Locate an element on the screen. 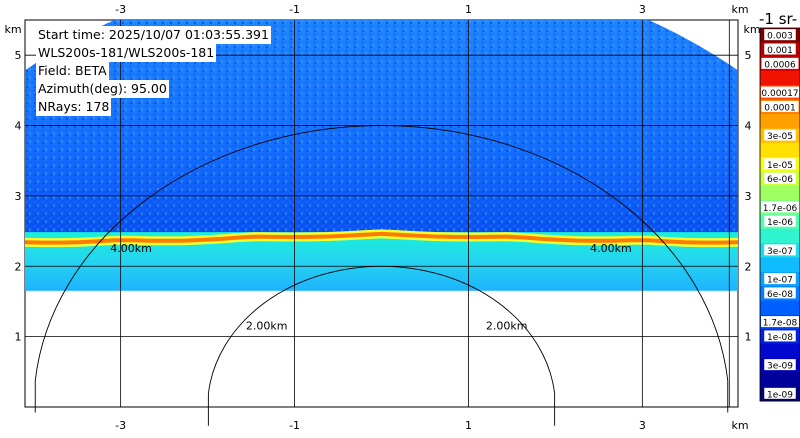  start-time-text: Start time: 2025/10/07 01:03:55.391 is located at coordinates (153, 35).